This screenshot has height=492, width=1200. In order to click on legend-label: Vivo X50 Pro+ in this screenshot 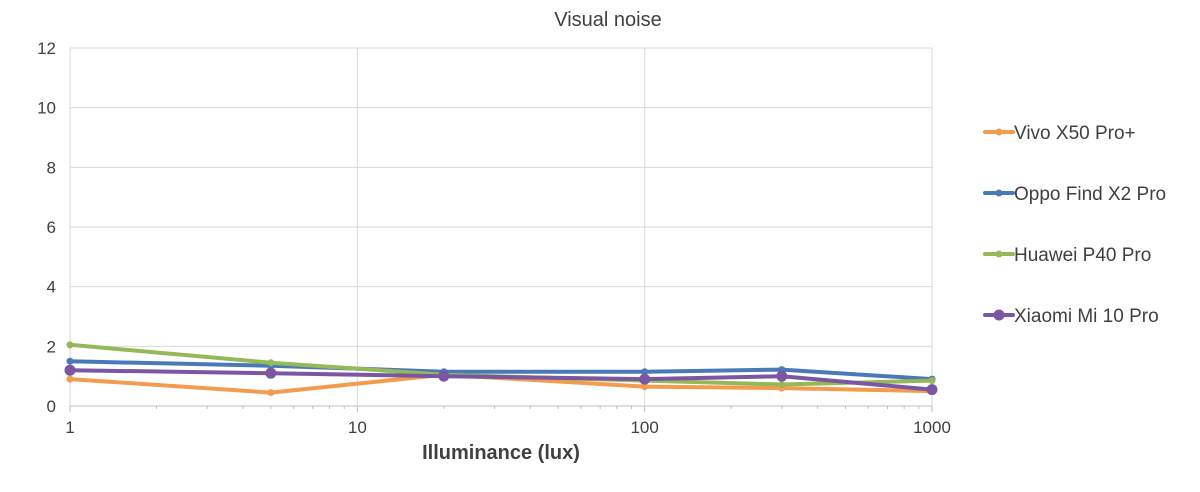, I will do `click(1075, 133)`.